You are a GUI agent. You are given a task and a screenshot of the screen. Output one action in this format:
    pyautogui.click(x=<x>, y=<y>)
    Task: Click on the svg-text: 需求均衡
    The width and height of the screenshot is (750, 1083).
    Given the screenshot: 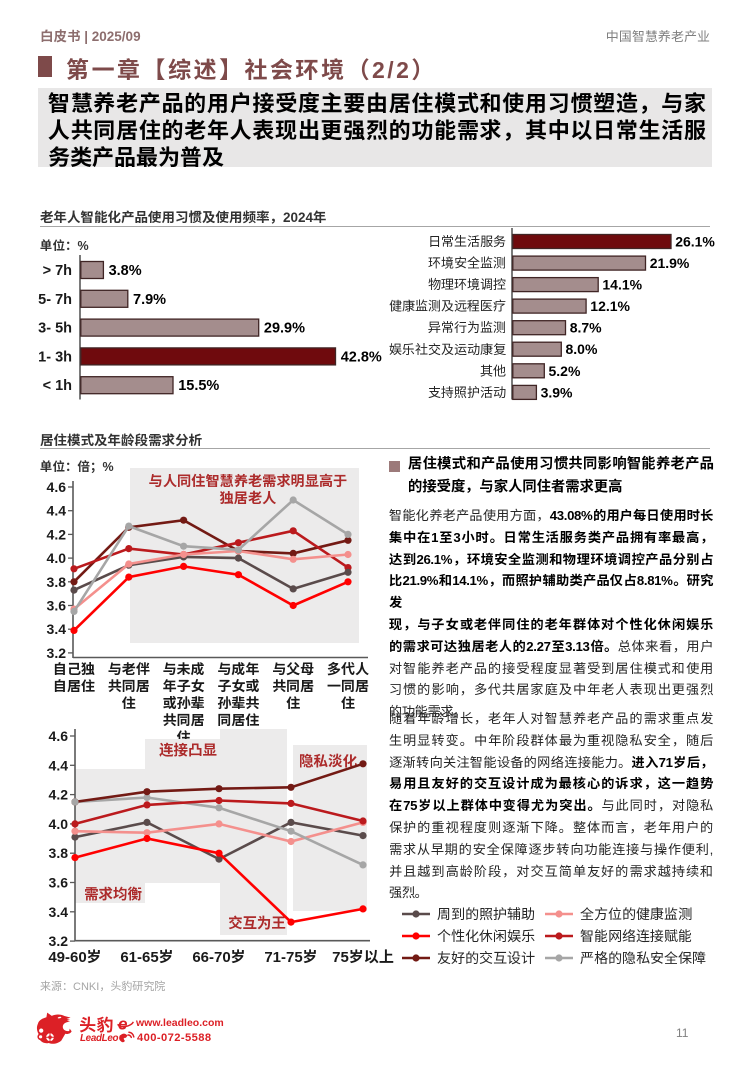 What is the action you would take?
    pyautogui.click(x=113, y=894)
    